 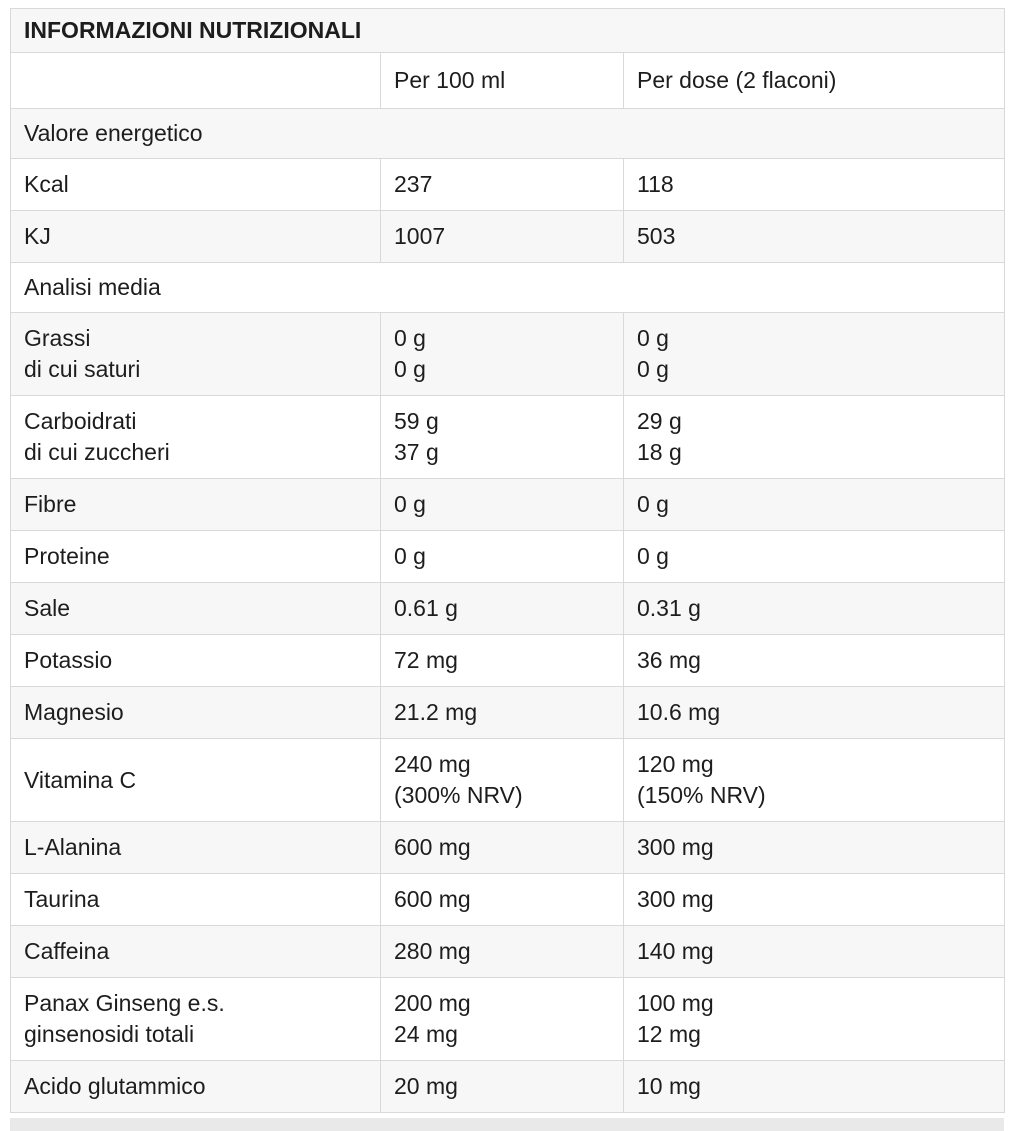 I want to click on cell-line: di cui zuccheri, so click(x=97, y=452).